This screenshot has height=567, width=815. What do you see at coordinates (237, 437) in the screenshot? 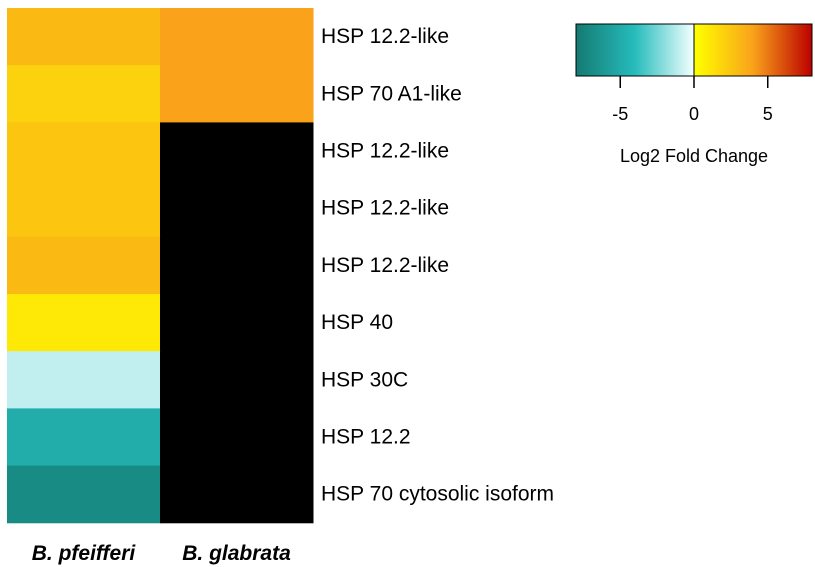
I see `heatmap-cell-r7-c1` at bounding box center [237, 437].